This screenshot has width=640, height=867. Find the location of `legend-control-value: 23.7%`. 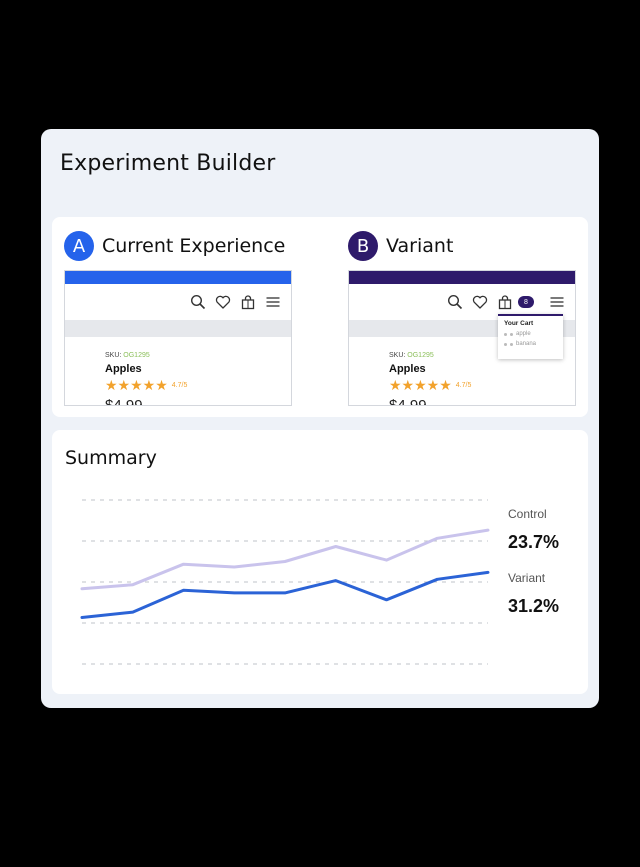

legend-control-value: 23.7% is located at coordinates (534, 542).